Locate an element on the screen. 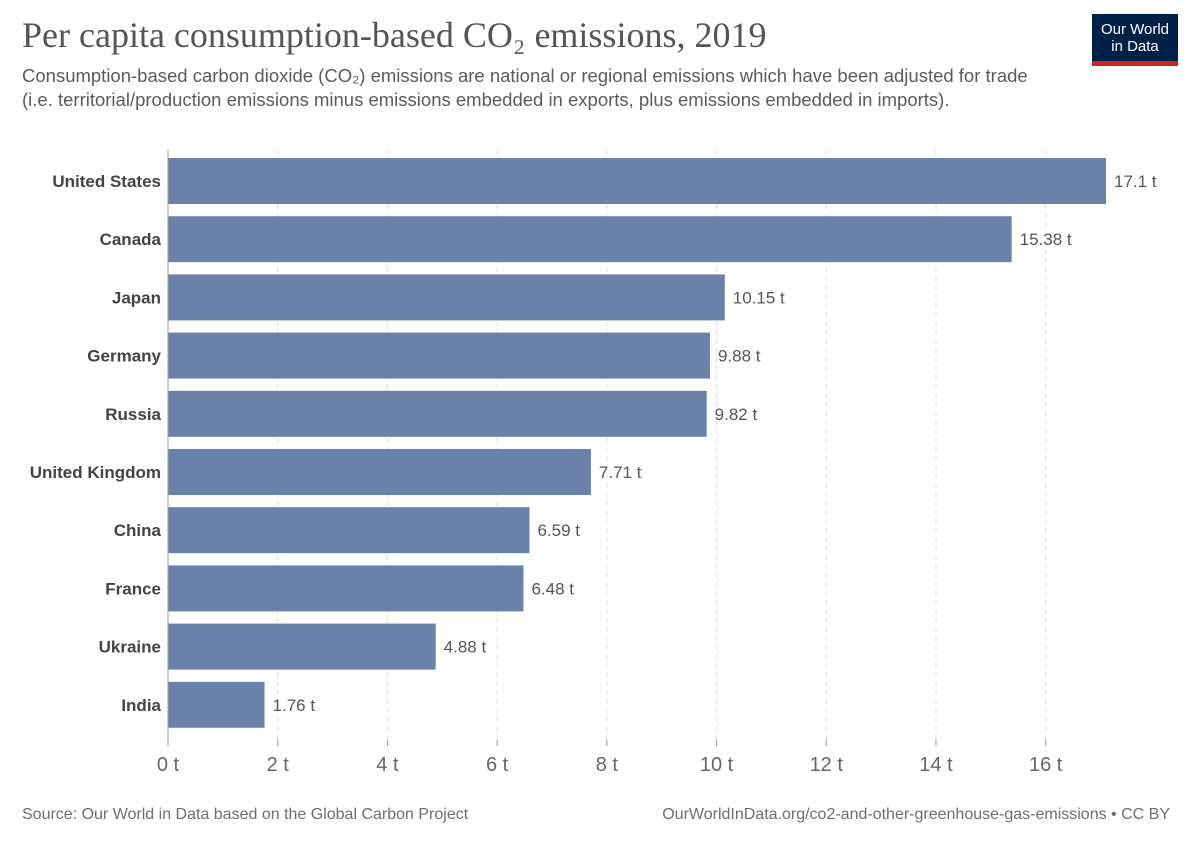 The height and width of the screenshot is (847, 1200). category-label: Germany is located at coordinates (124, 356).